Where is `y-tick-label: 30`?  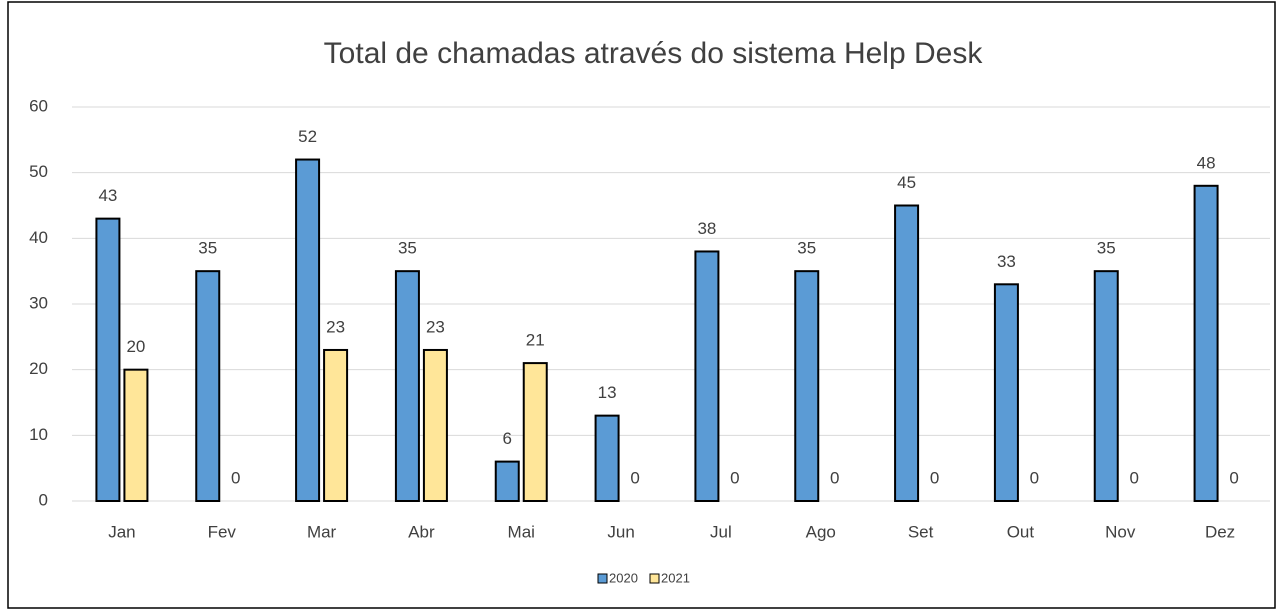
y-tick-label: 30 is located at coordinates (38, 302).